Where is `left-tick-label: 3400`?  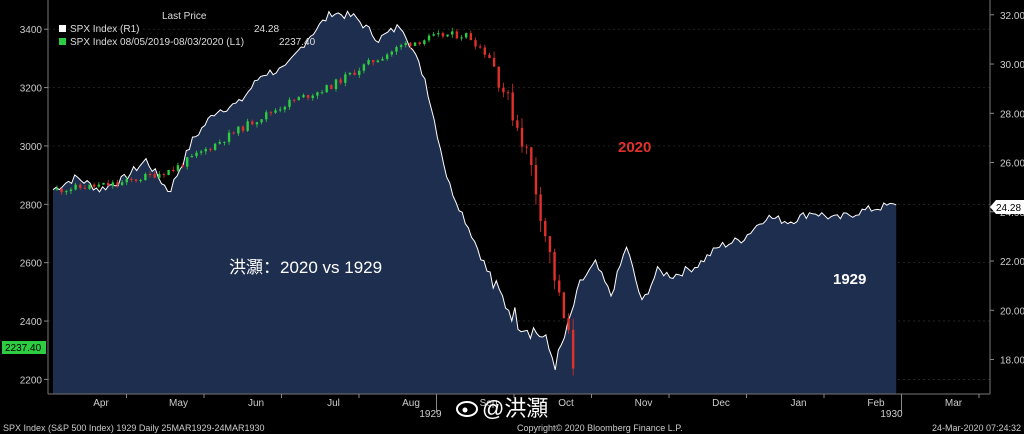
left-tick-label: 3400 is located at coordinates (31, 30).